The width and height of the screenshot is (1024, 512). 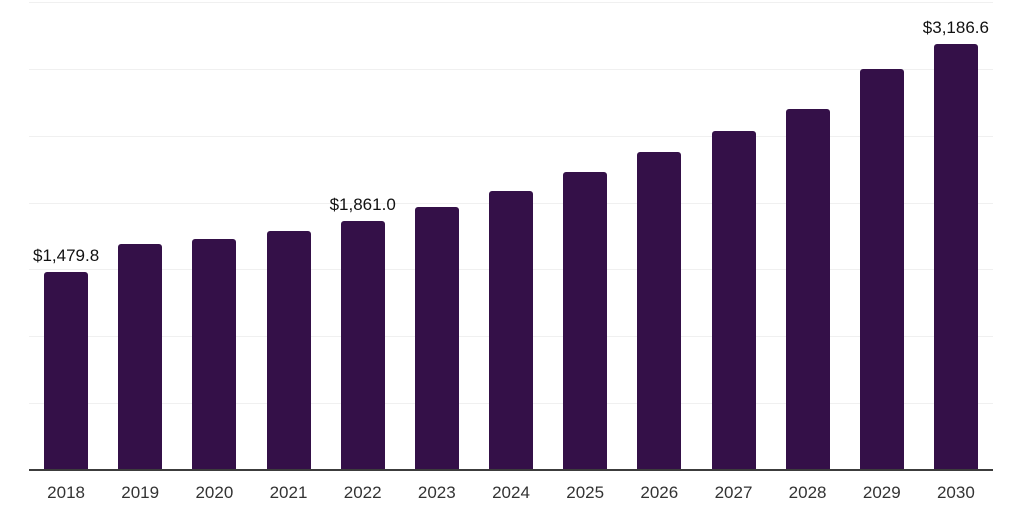 What do you see at coordinates (436, 492) in the screenshot?
I see `x-tick-label-2023: 2023` at bounding box center [436, 492].